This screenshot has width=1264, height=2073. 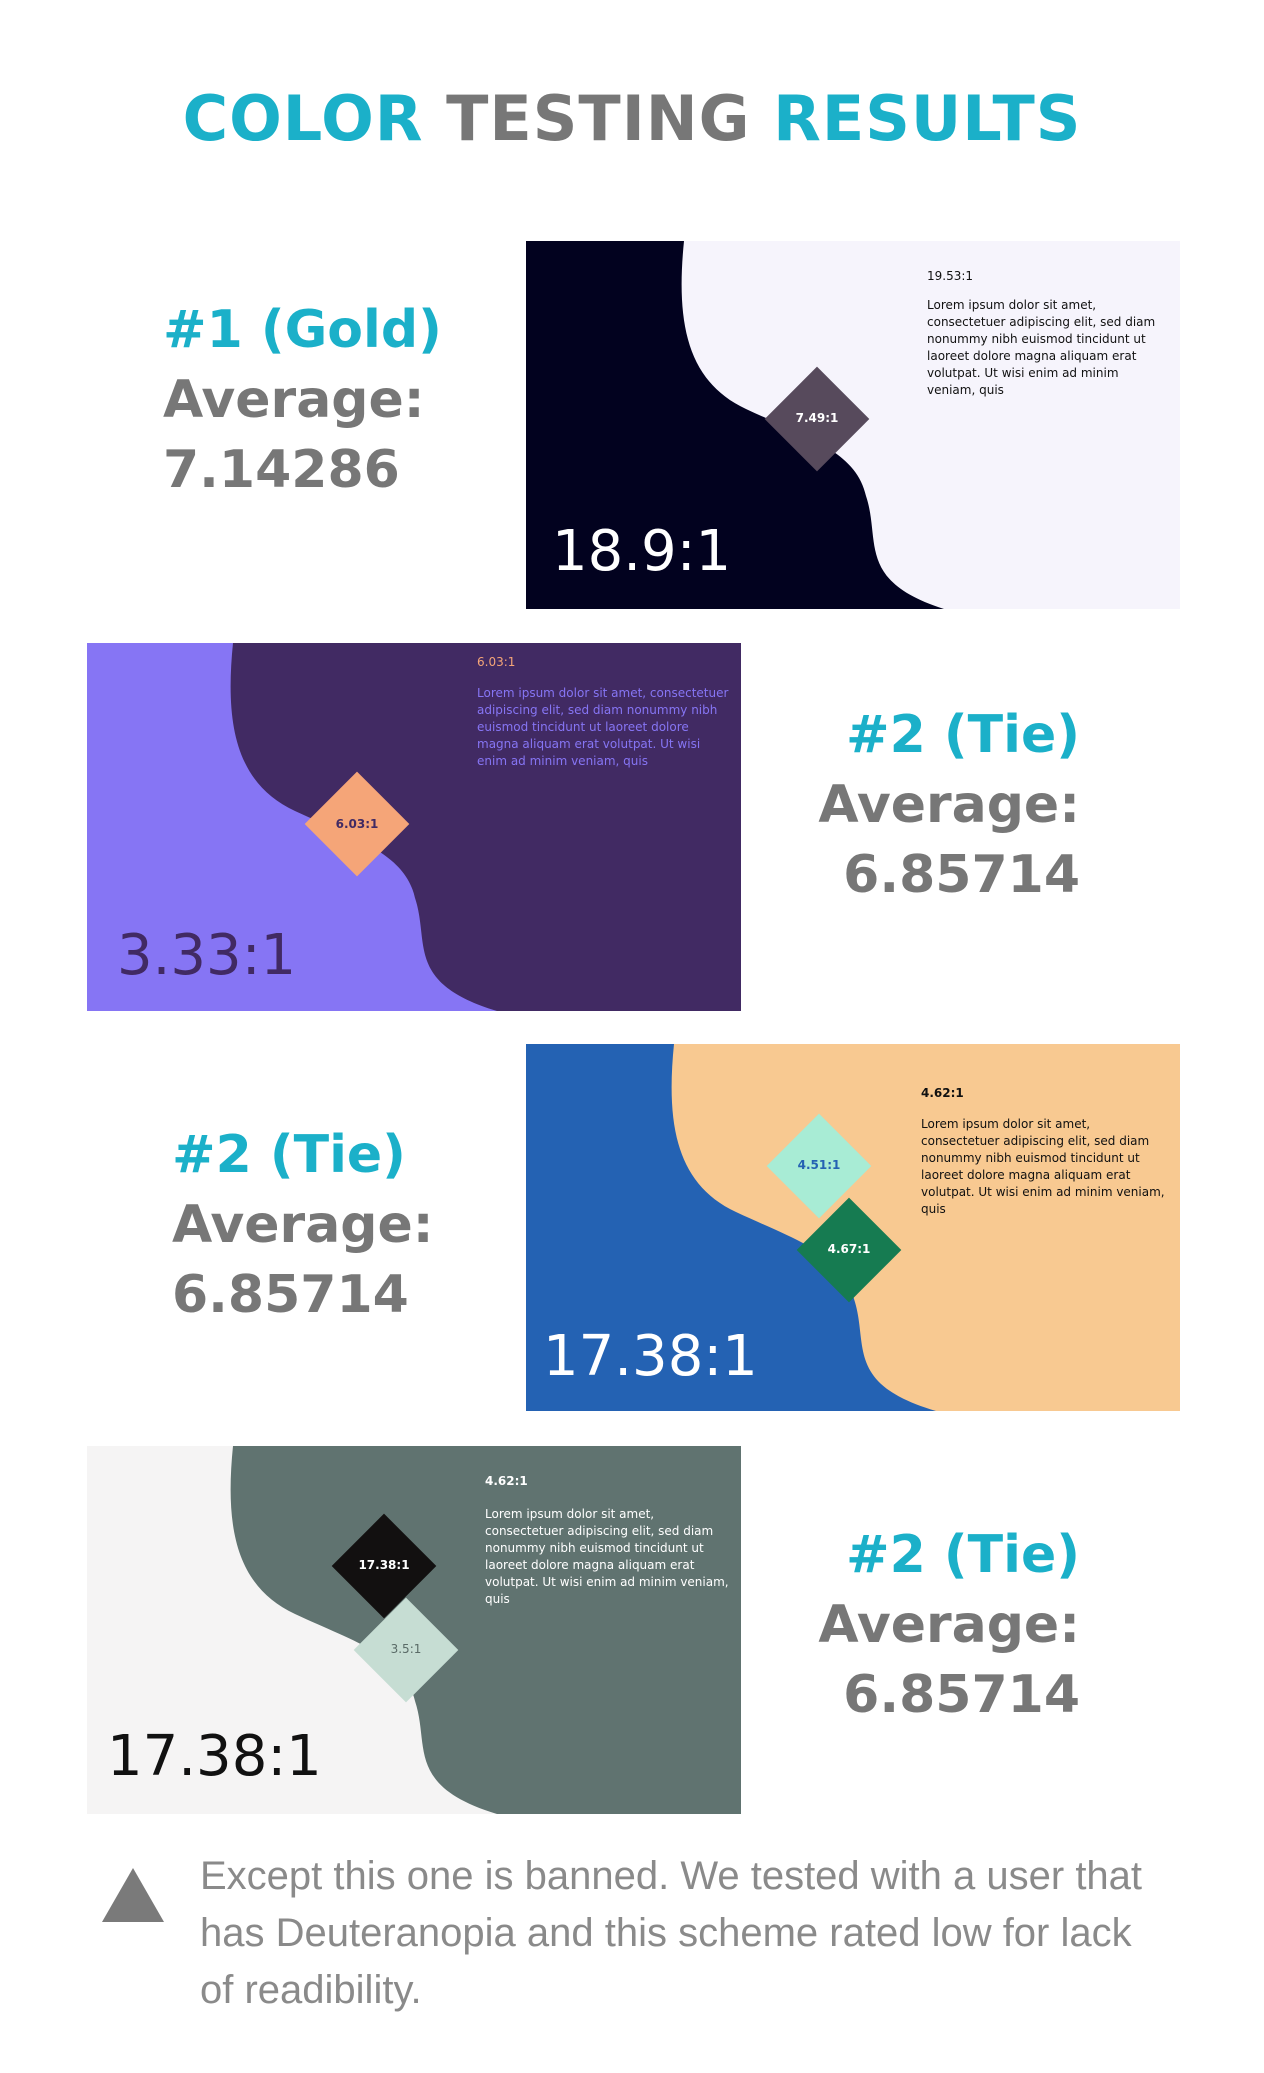 What do you see at coordinates (303, 118) in the screenshot?
I see `title-color: COLOR` at bounding box center [303, 118].